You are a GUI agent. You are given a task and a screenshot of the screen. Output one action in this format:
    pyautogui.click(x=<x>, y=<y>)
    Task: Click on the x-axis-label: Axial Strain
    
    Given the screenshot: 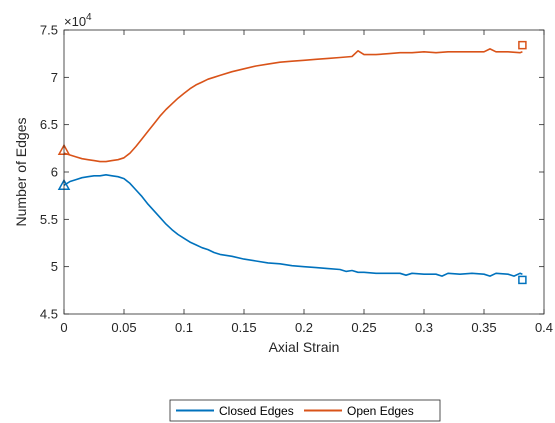 What is the action you would take?
    pyautogui.click(x=304, y=347)
    